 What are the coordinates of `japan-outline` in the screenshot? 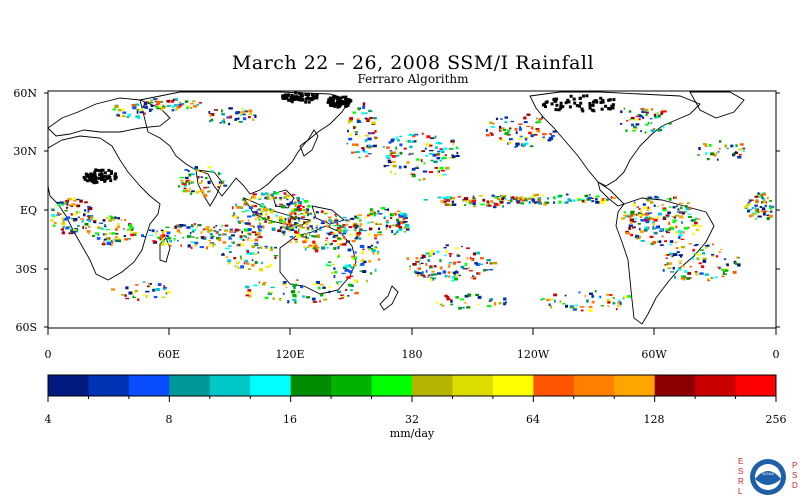 It's located at (309, 143).